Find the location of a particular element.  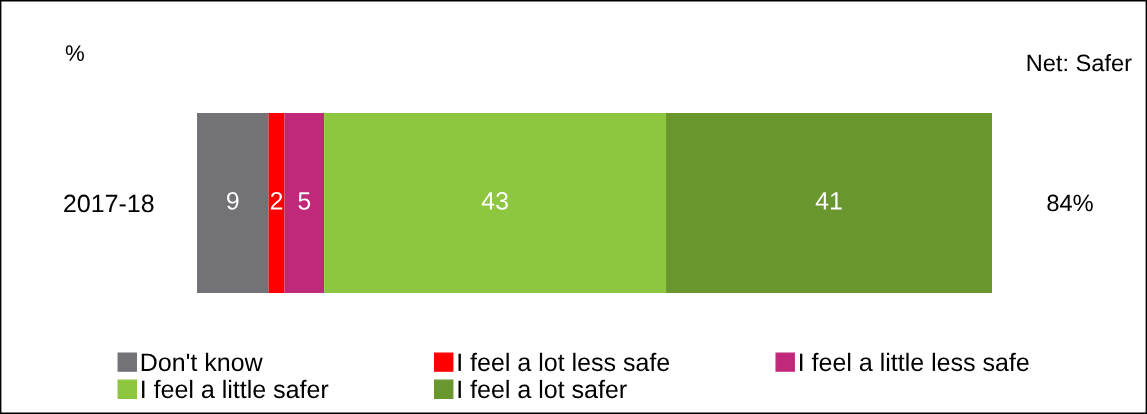

legend-label: Don't know is located at coordinates (202, 362).